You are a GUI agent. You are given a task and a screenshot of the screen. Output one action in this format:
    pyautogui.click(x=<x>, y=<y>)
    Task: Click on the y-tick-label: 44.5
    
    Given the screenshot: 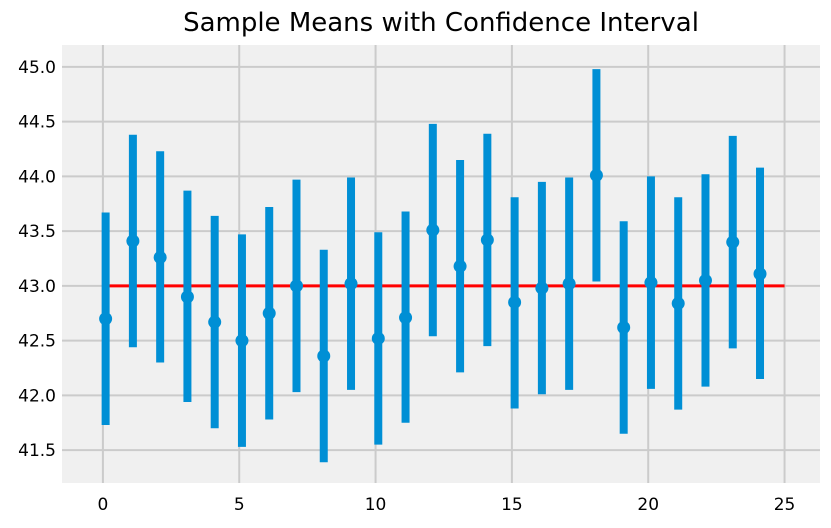 What is the action you would take?
    pyautogui.click(x=37, y=123)
    